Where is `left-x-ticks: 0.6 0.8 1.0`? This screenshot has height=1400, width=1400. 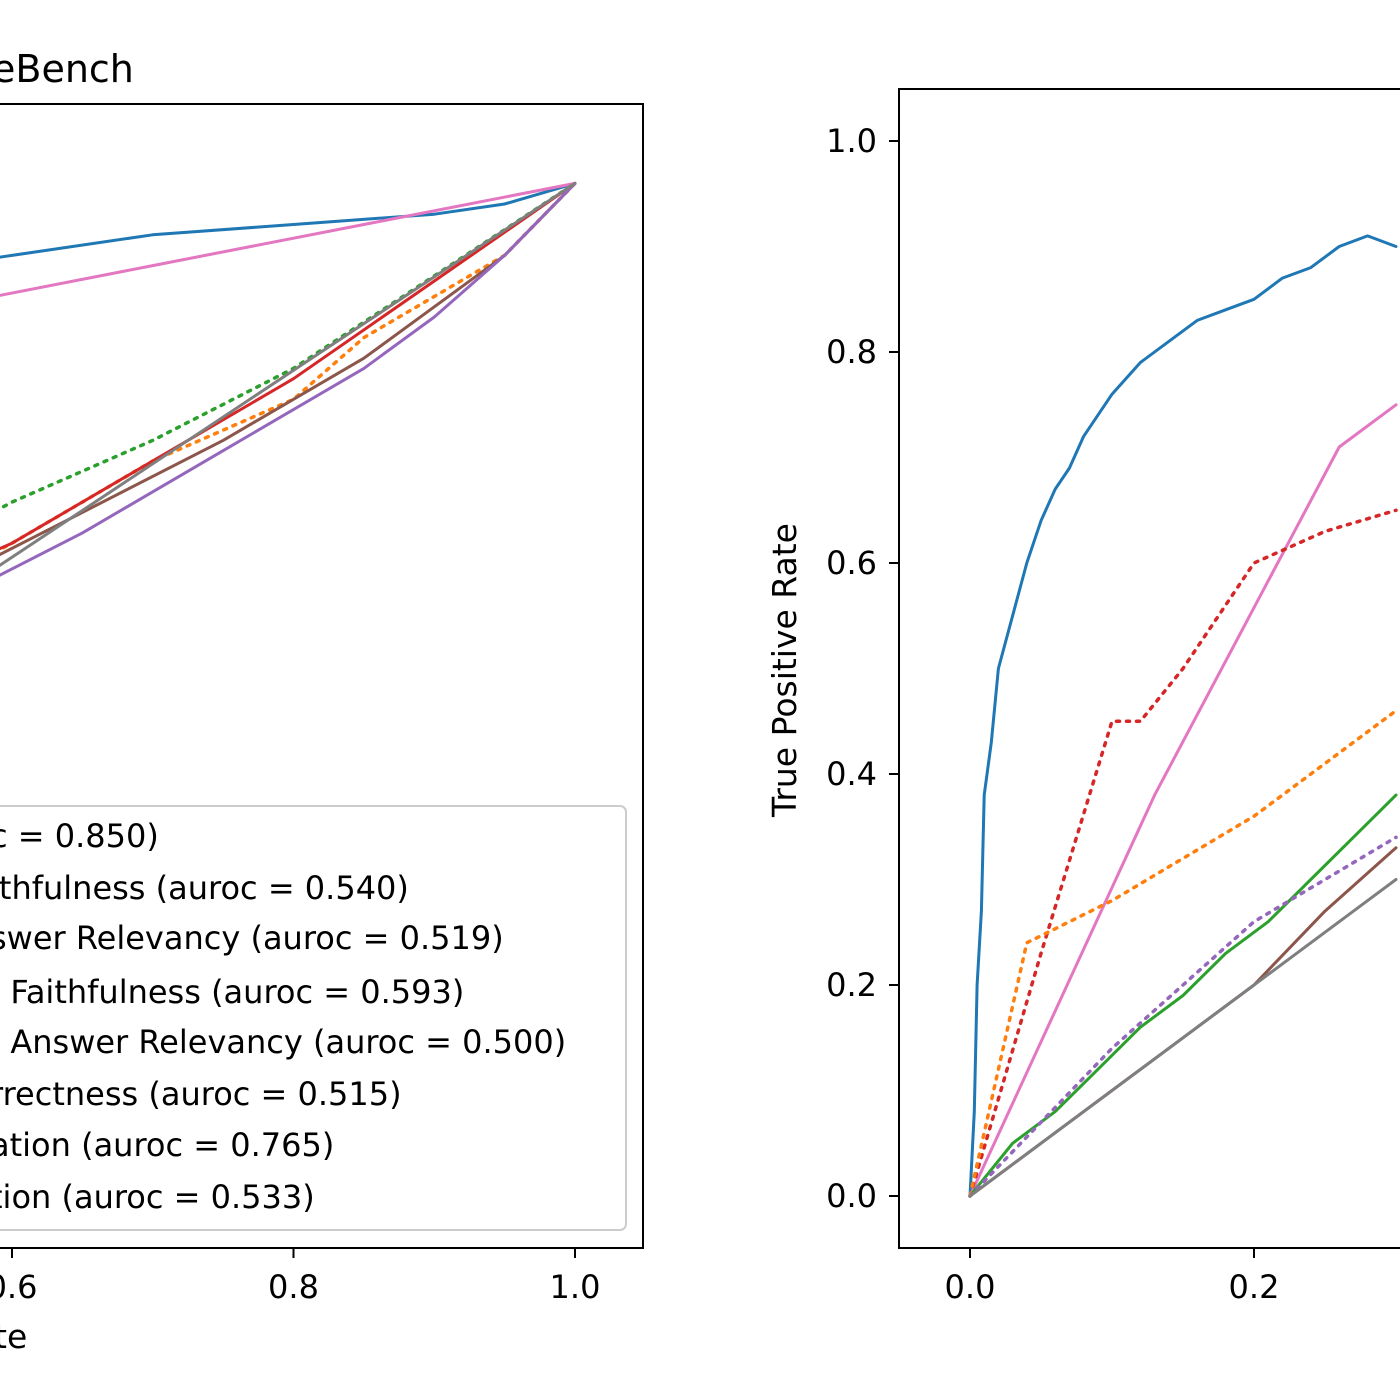
left-x-ticks: 0.6 0.8 1.0 is located at coordinates (300, 1277).